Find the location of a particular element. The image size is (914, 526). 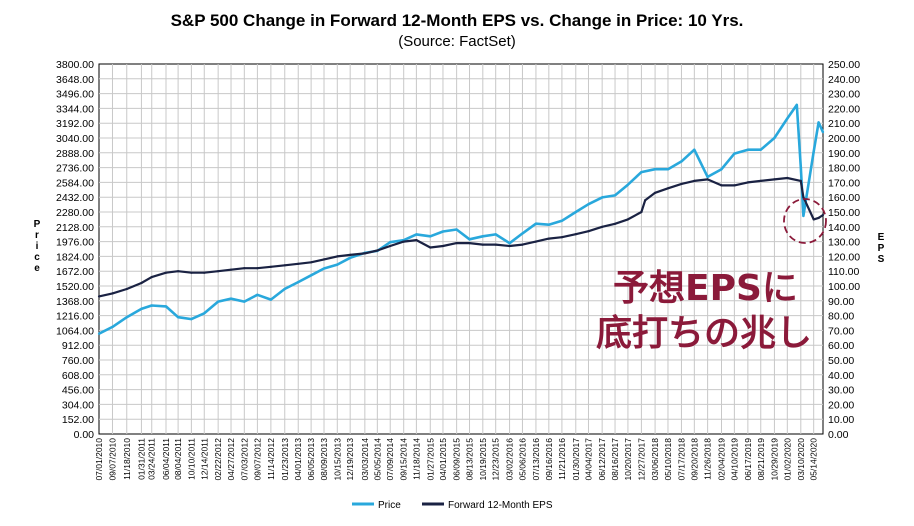

y-tick-left: 3344.00 is located at coordinates (75, 109).